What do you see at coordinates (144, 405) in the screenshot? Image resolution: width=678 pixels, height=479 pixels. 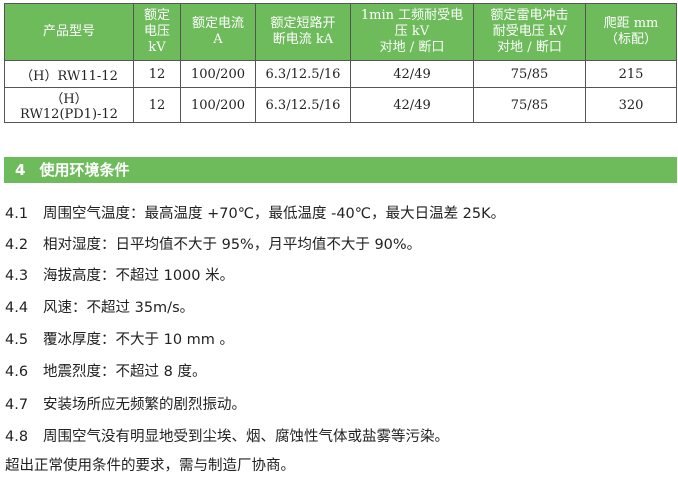 I see `item-text: 安装场所应无频繁的剧烈振动。` at bounding box center [144, 405].